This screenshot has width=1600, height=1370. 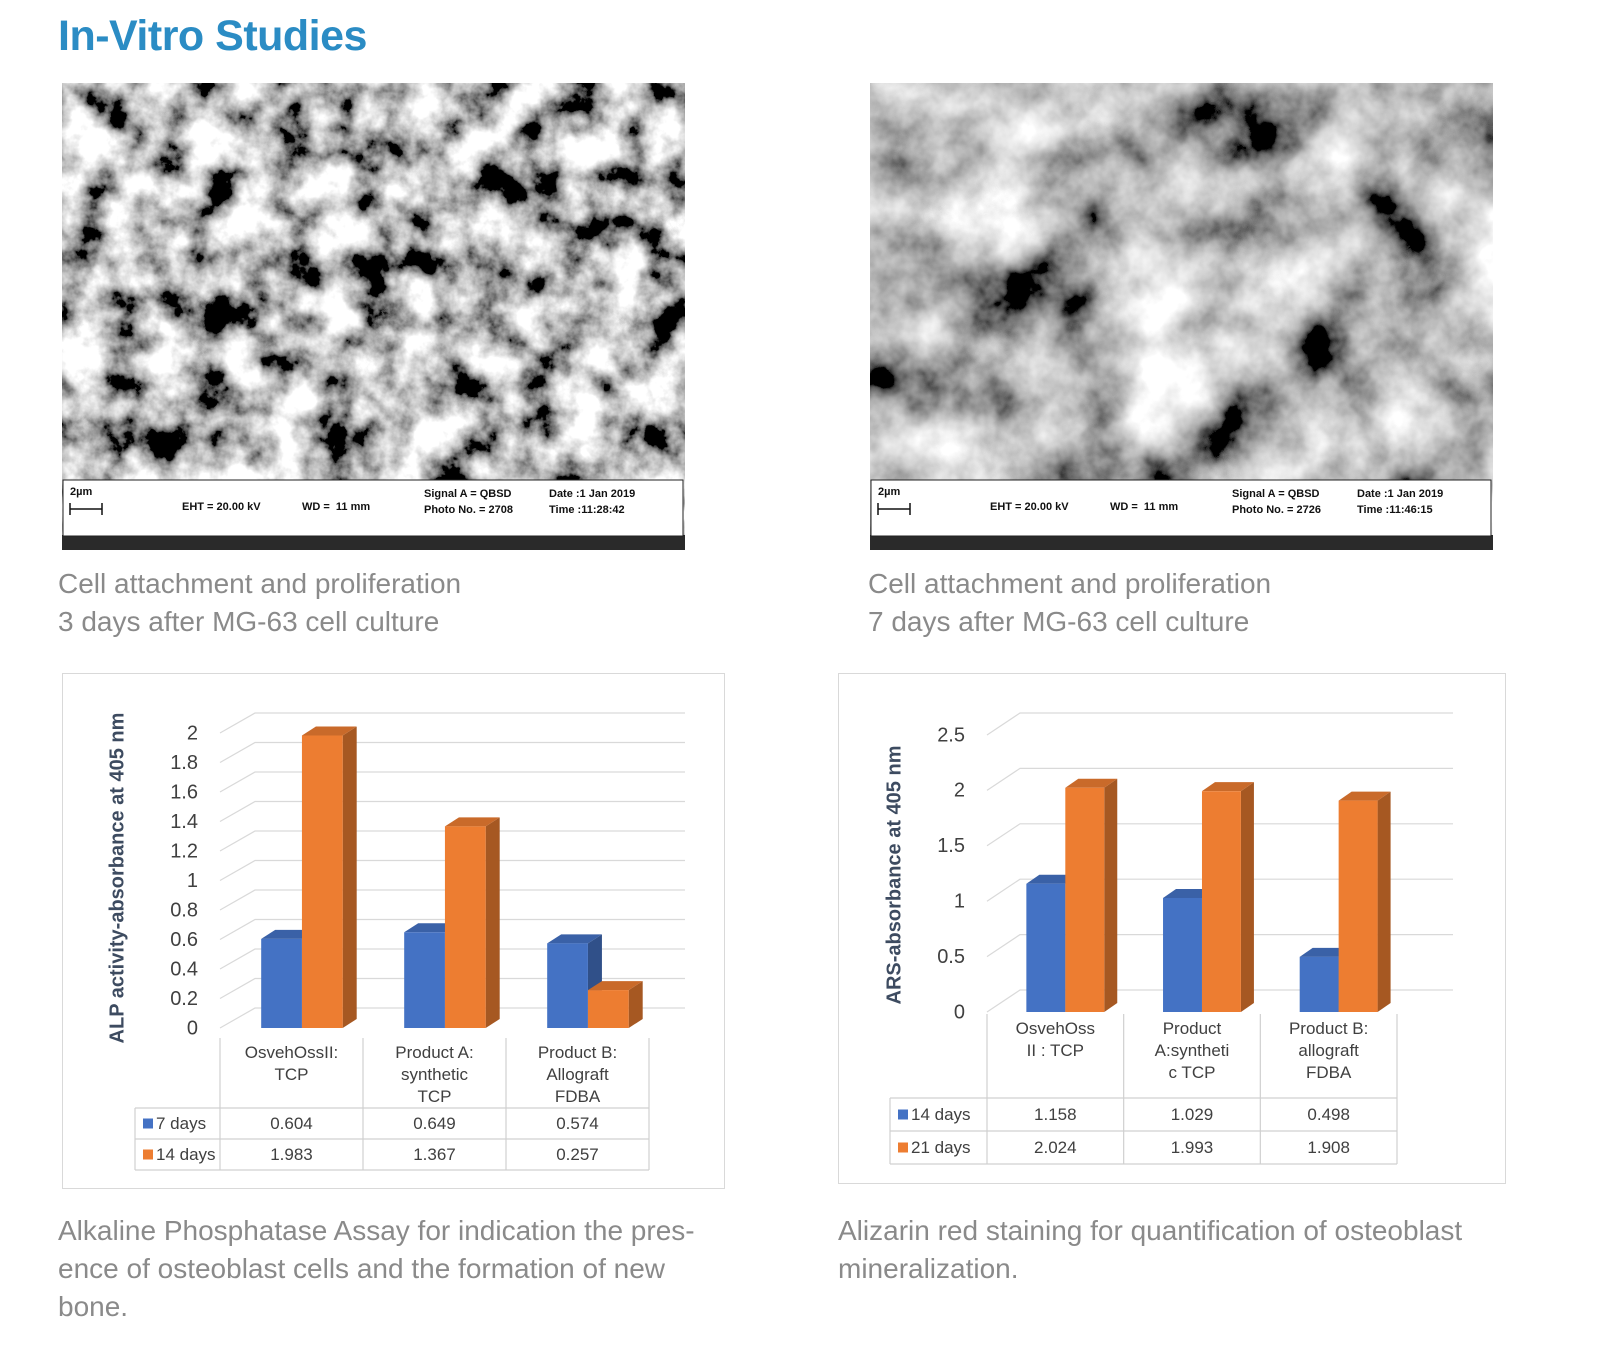 What do you see at coordinates (184, 999) in the screenshot?
I see `y-tick-label: 0.2` at bounding box center [184, 999].